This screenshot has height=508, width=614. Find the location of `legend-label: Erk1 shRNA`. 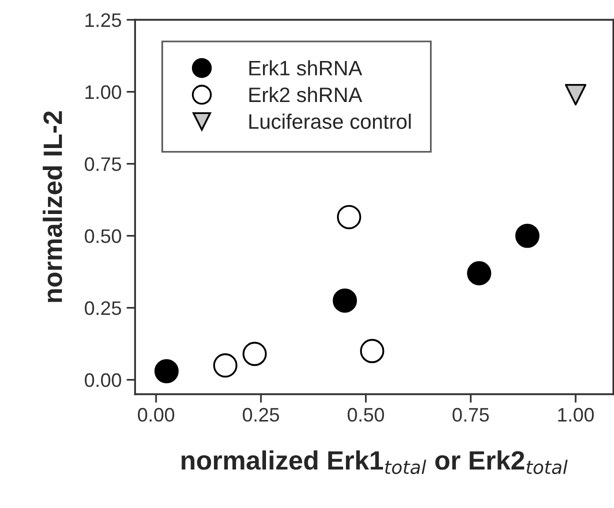

legend-label: Erk1 shRNA is located at coordinates (305, 68).